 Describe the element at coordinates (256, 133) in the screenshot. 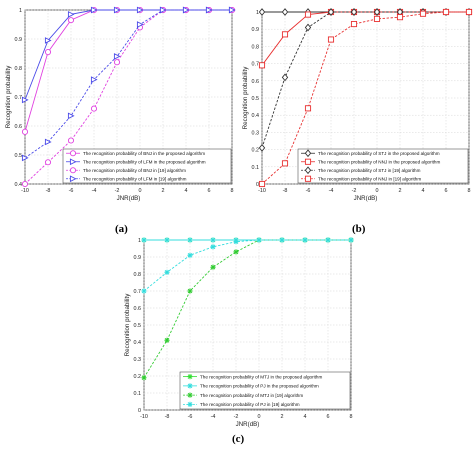

I see `y-tick-label: 0.3` at that location.